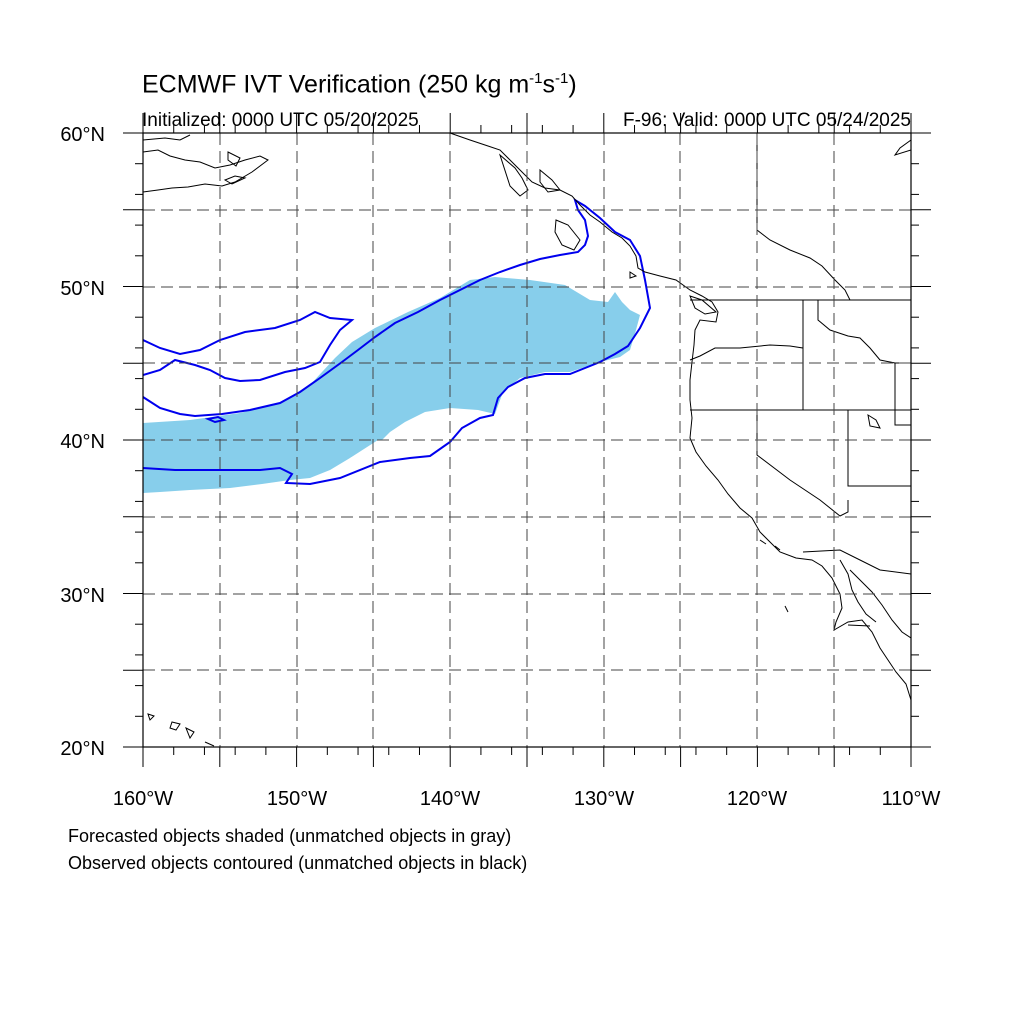  What do you see at coordinates (757, 799) in the screenshot?
I see `lon-label-120w: 120°W` at bounding box center [757, 799].